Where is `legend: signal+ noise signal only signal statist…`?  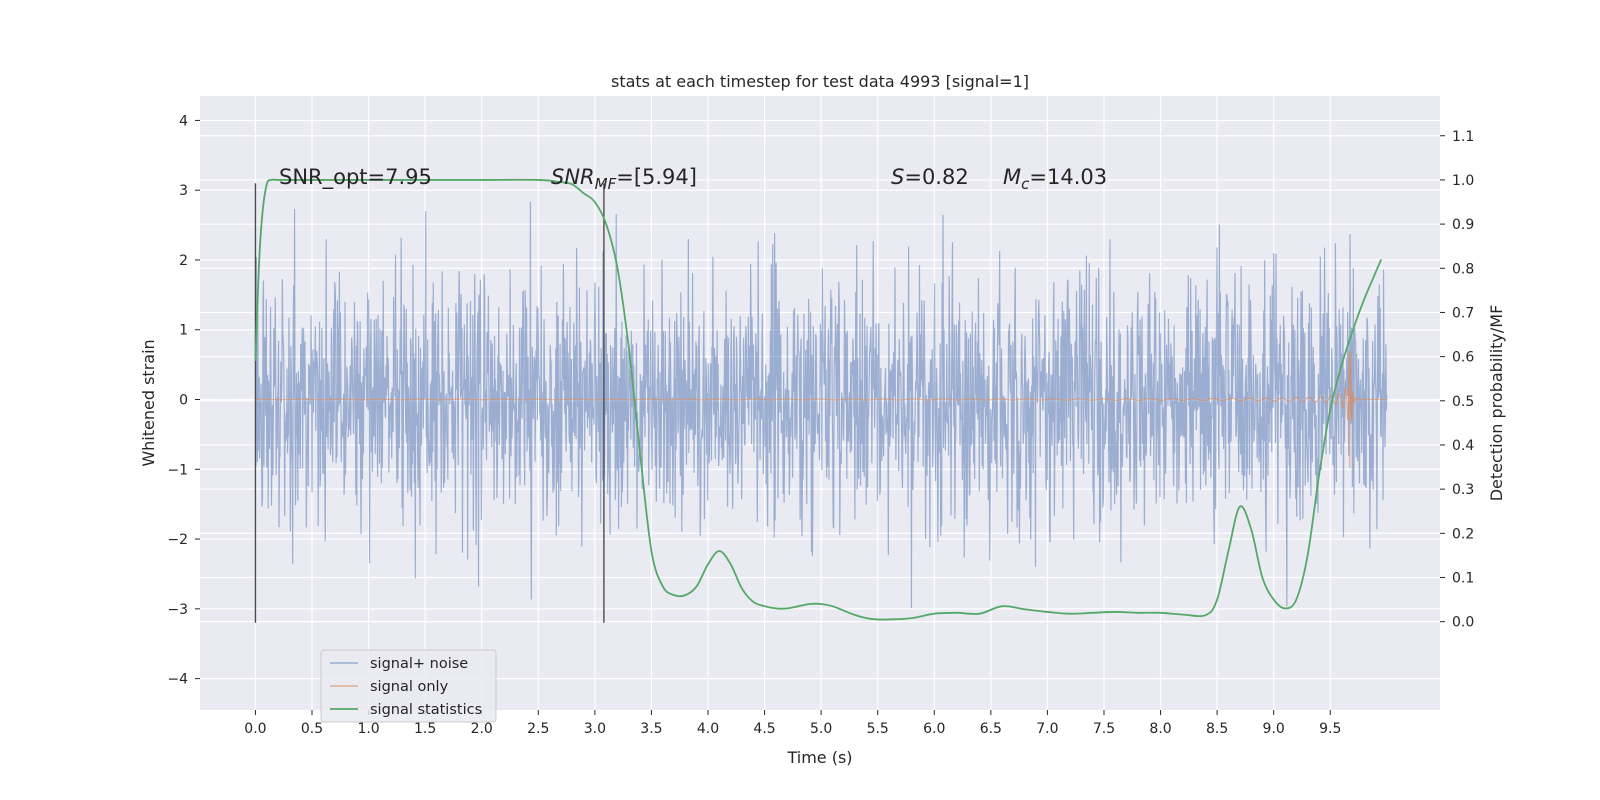 legend: signal+ noise signal only signal statist… is located at coordinates (408, 686).